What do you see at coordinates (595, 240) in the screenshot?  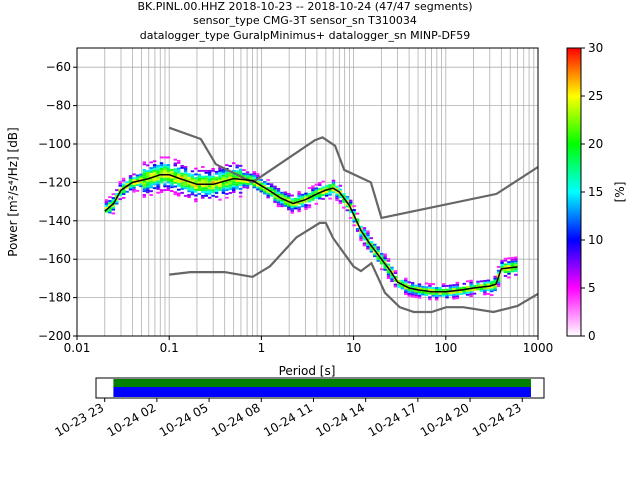 I see `colorbar-tick-label: 10` at bounding box center [595, 240].